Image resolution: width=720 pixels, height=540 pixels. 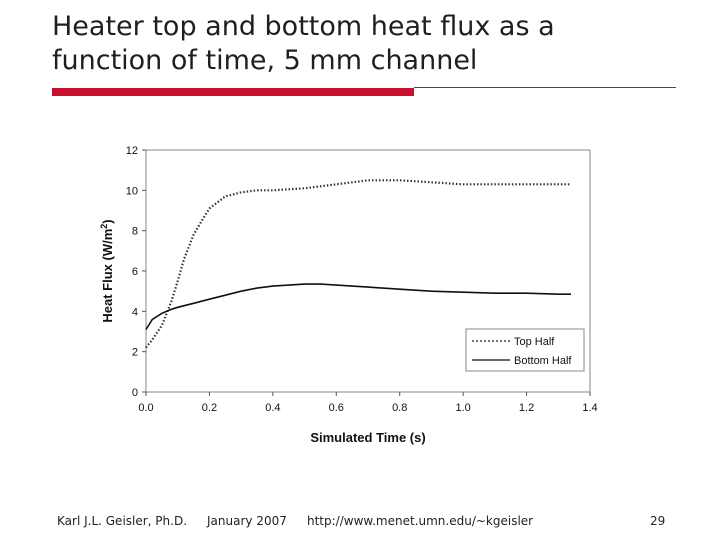 I want to click on x-tick-label: 0.0, so click(x=145, y=408).